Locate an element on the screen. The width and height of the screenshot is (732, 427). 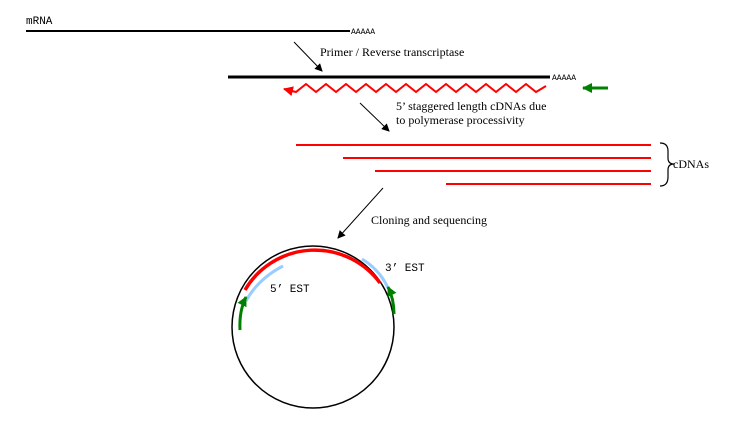
cdnas-brace is located at coordinates (667, 164).